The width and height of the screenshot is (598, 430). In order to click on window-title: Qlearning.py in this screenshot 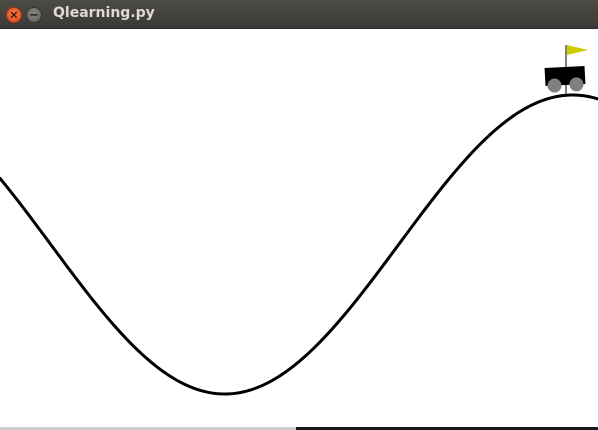, I will do `click(104, 13)`.